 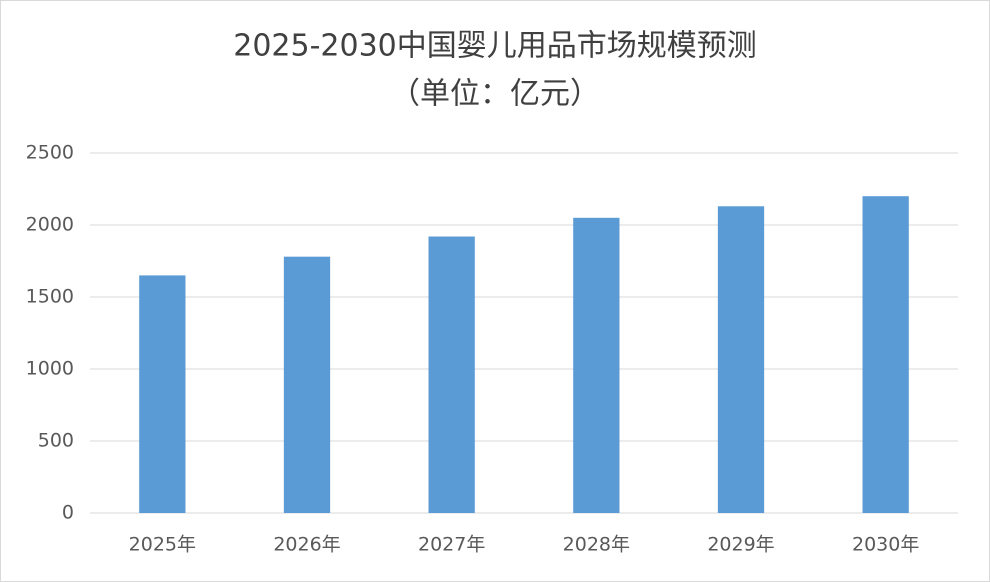 What do you see at coordinates (50, 369) in the screenshot?
I see `y-tick-label: 1000` at bounding box center [50, 369].